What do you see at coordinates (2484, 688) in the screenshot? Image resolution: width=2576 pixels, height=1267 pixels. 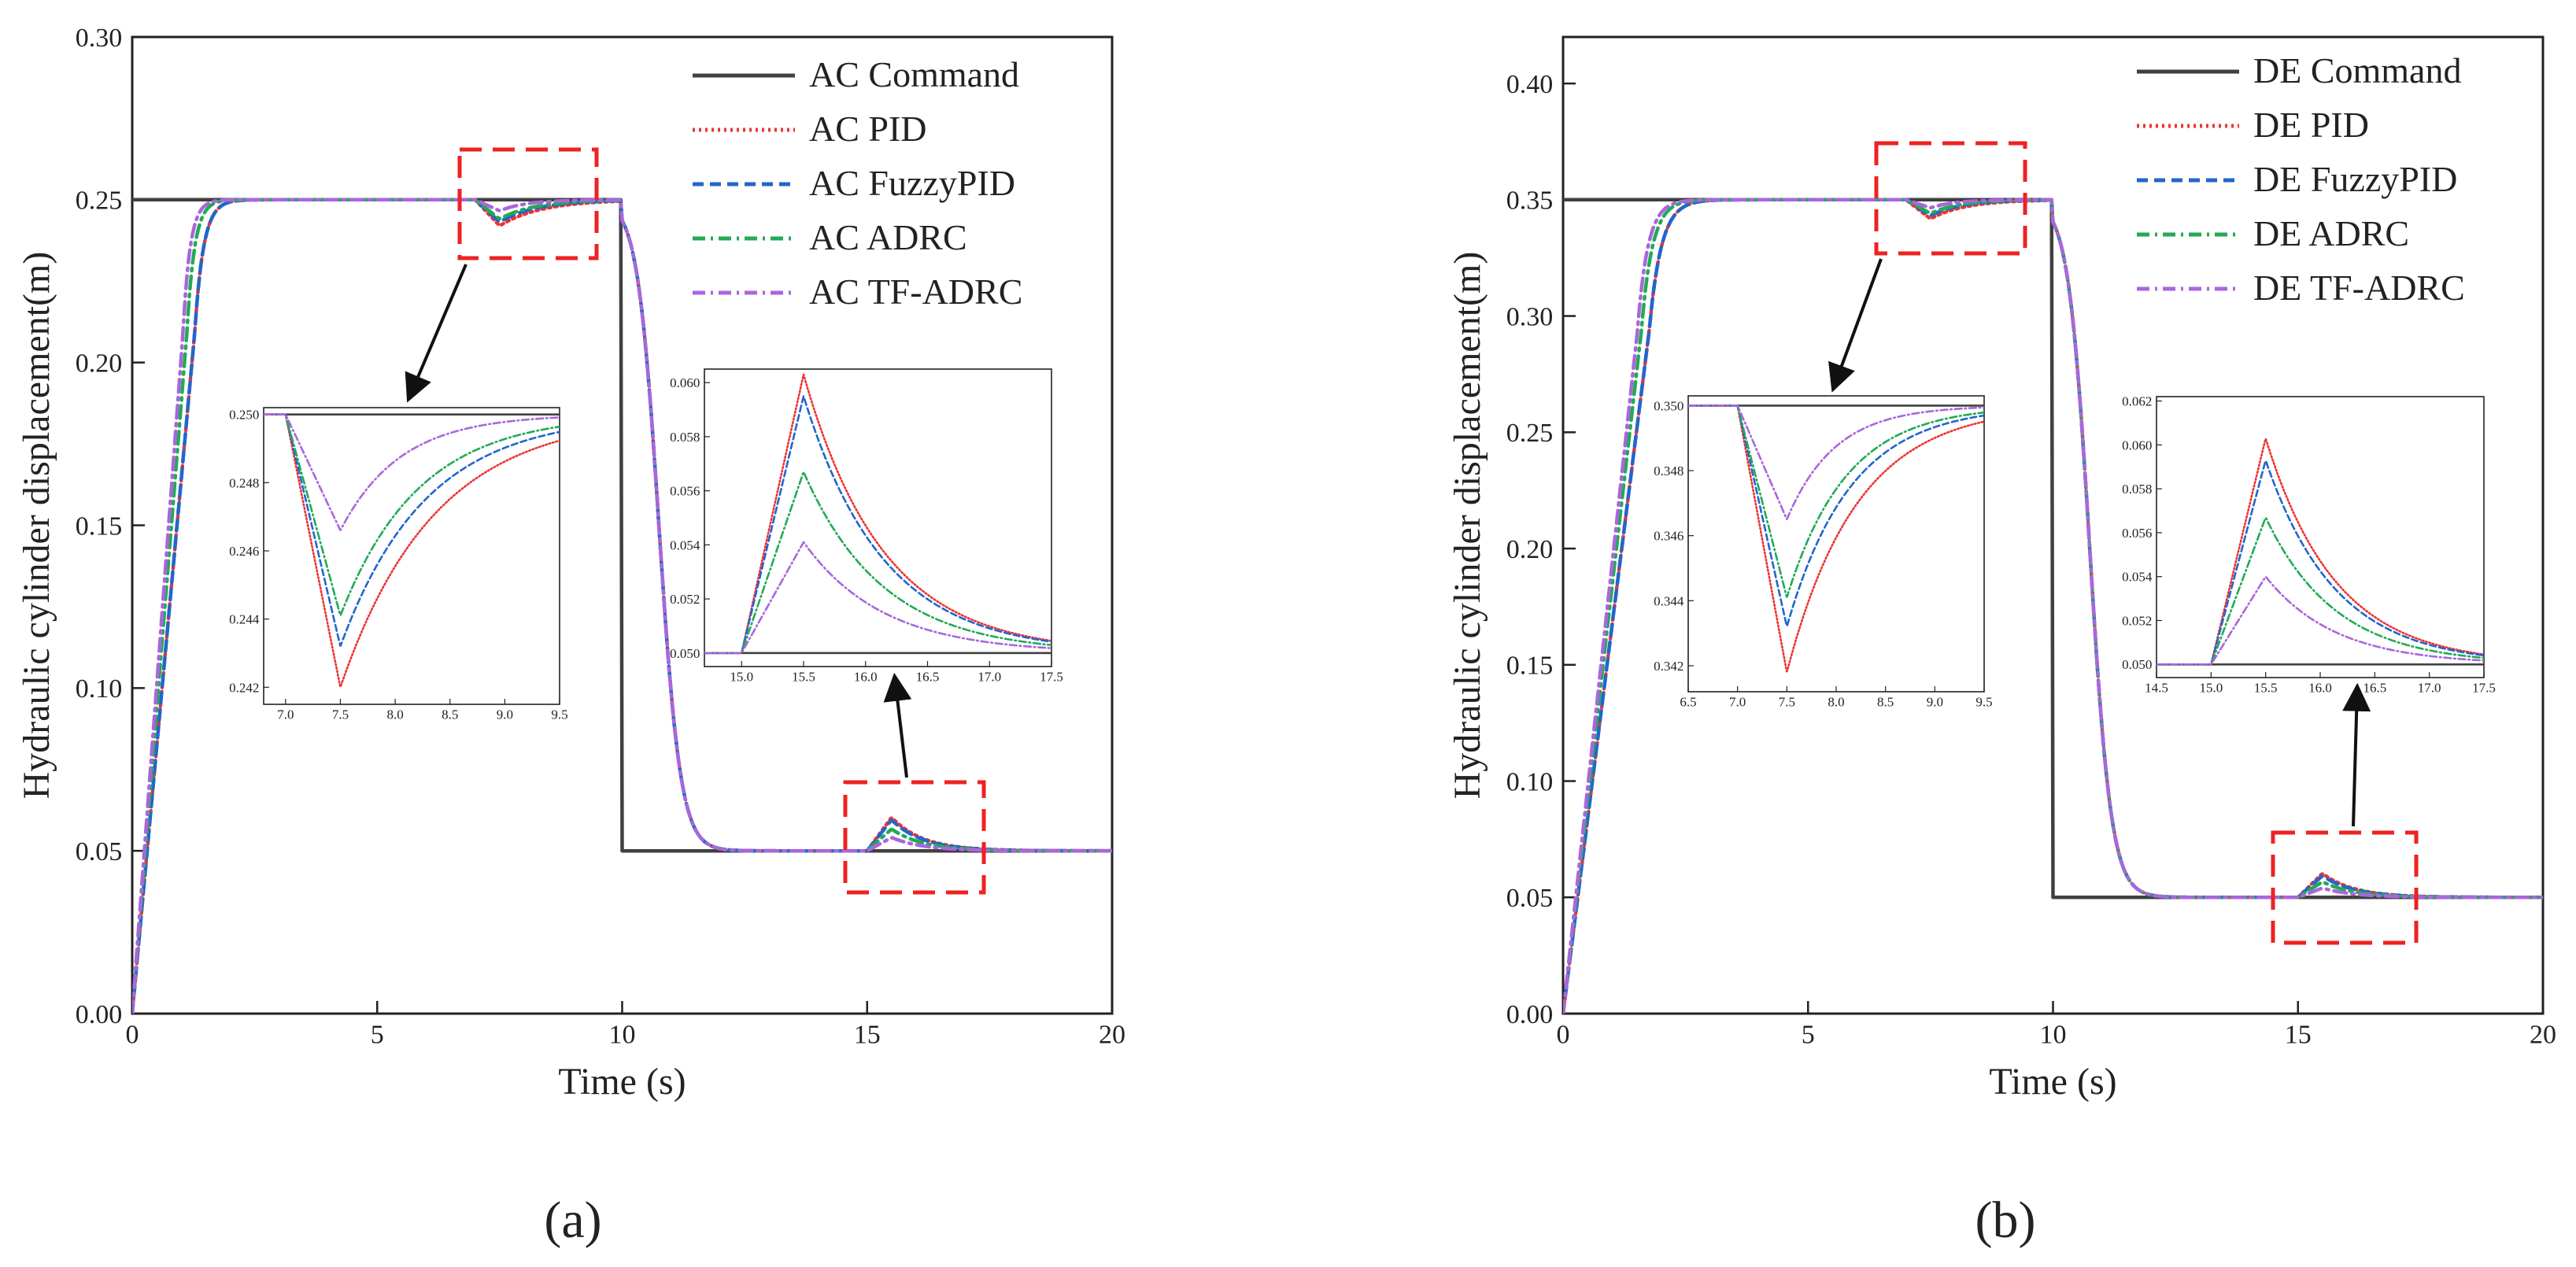 I see `b-inset-2-x-tick-label: 17.5` at bounding box center [2484, 688].